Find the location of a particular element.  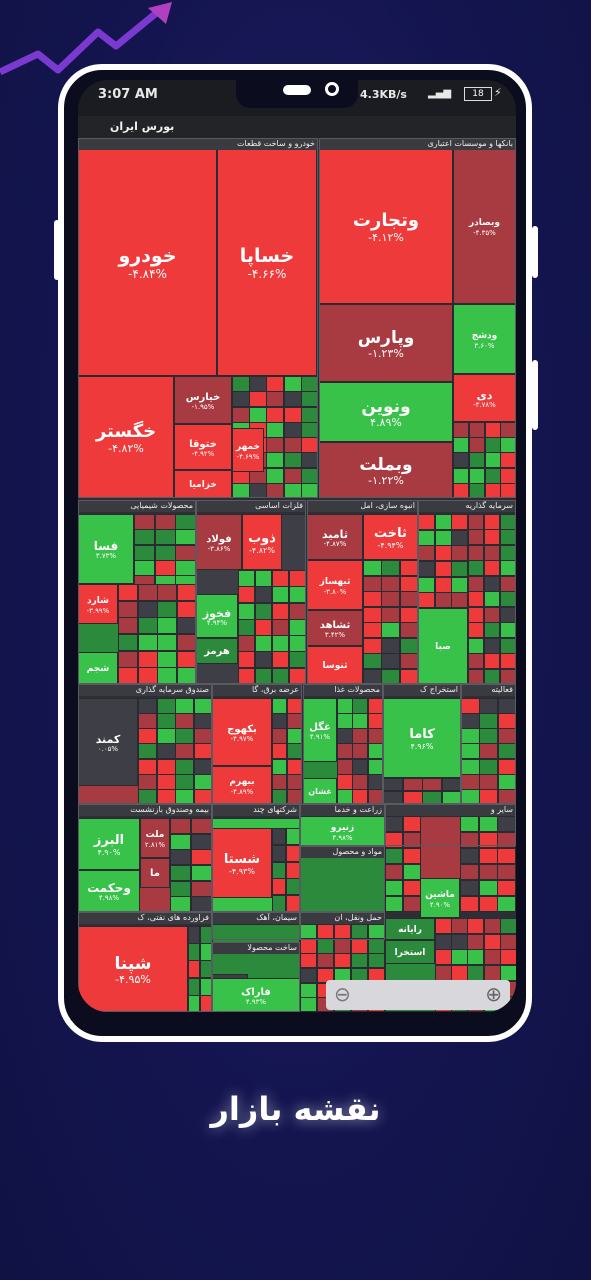

stock-tile-dey: دی -۳.۷۸% is located at coordinates (484, 398).